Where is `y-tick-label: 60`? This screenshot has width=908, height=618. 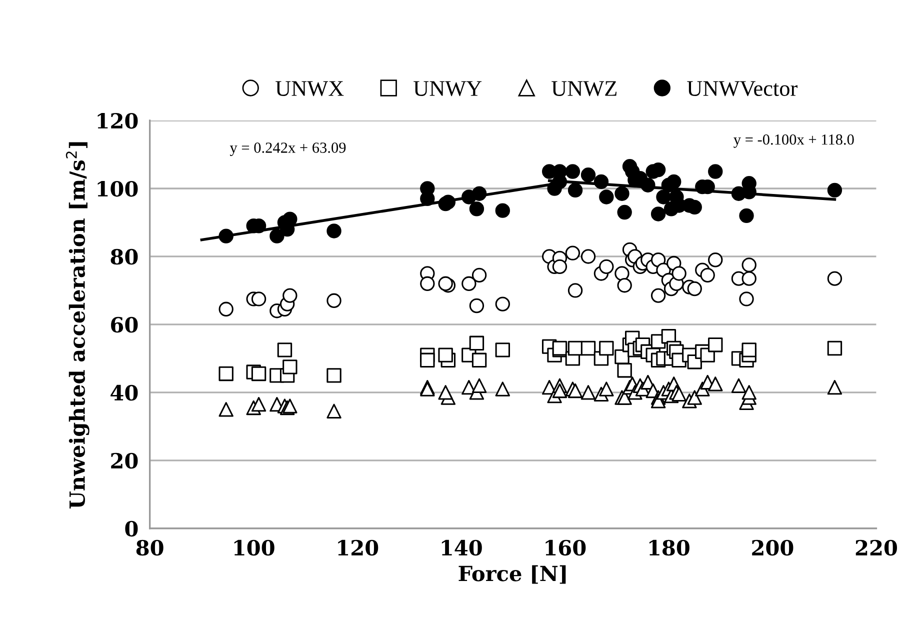
y-tick-label: 60 is located at coordinates (124, 324).